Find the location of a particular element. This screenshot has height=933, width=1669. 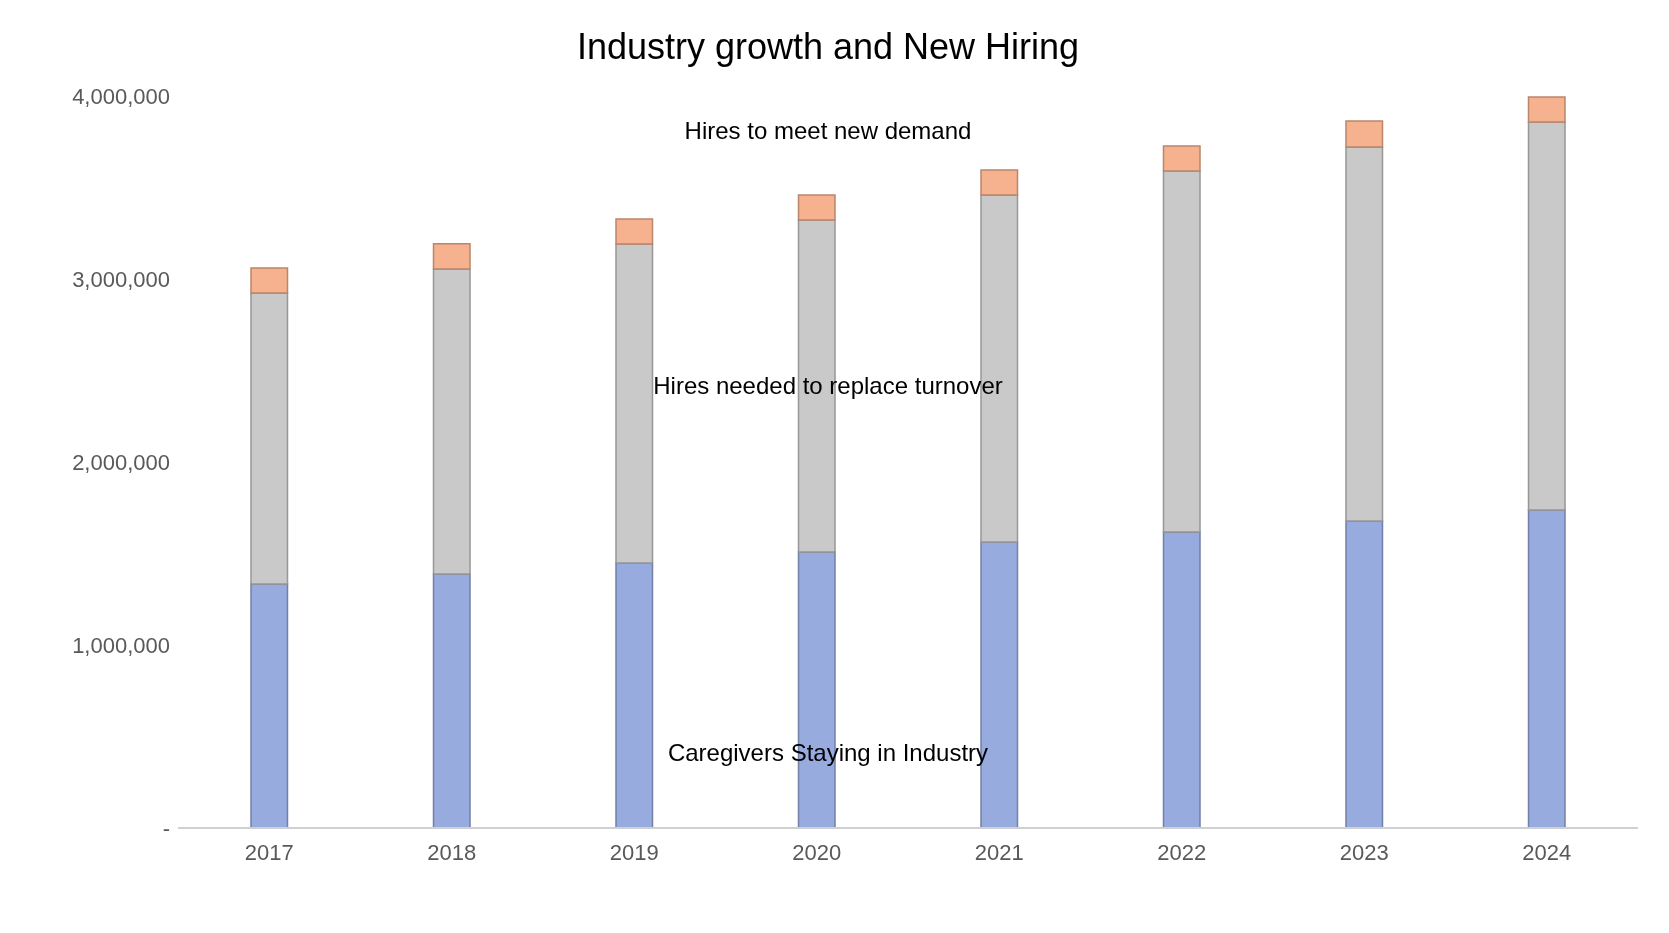

x-tick-label: 2017 is located at coordinates (269, 852).